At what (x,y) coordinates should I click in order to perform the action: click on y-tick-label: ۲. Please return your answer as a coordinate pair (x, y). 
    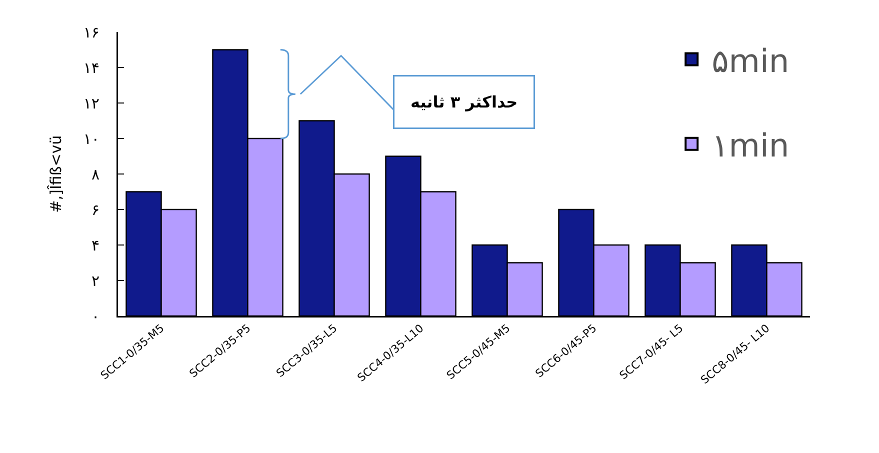
    Looking at the image, I should click on (95, 281).